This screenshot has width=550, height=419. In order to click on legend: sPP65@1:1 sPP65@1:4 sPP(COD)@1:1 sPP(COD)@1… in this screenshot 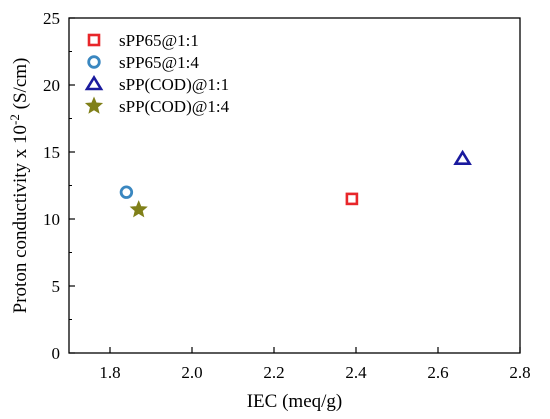, I will do `click(157, 73)`.